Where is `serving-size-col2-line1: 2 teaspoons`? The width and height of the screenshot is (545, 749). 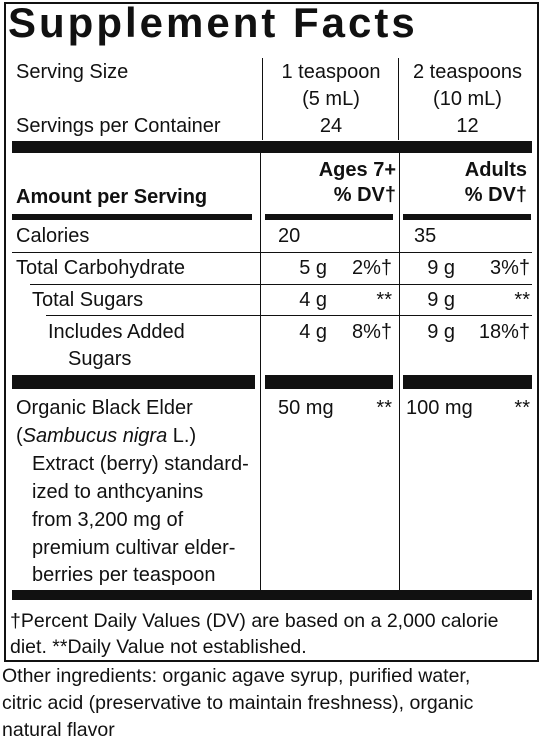
serving-size-col2-line1: 2 teaspoons is located at coordinates (467, 72).